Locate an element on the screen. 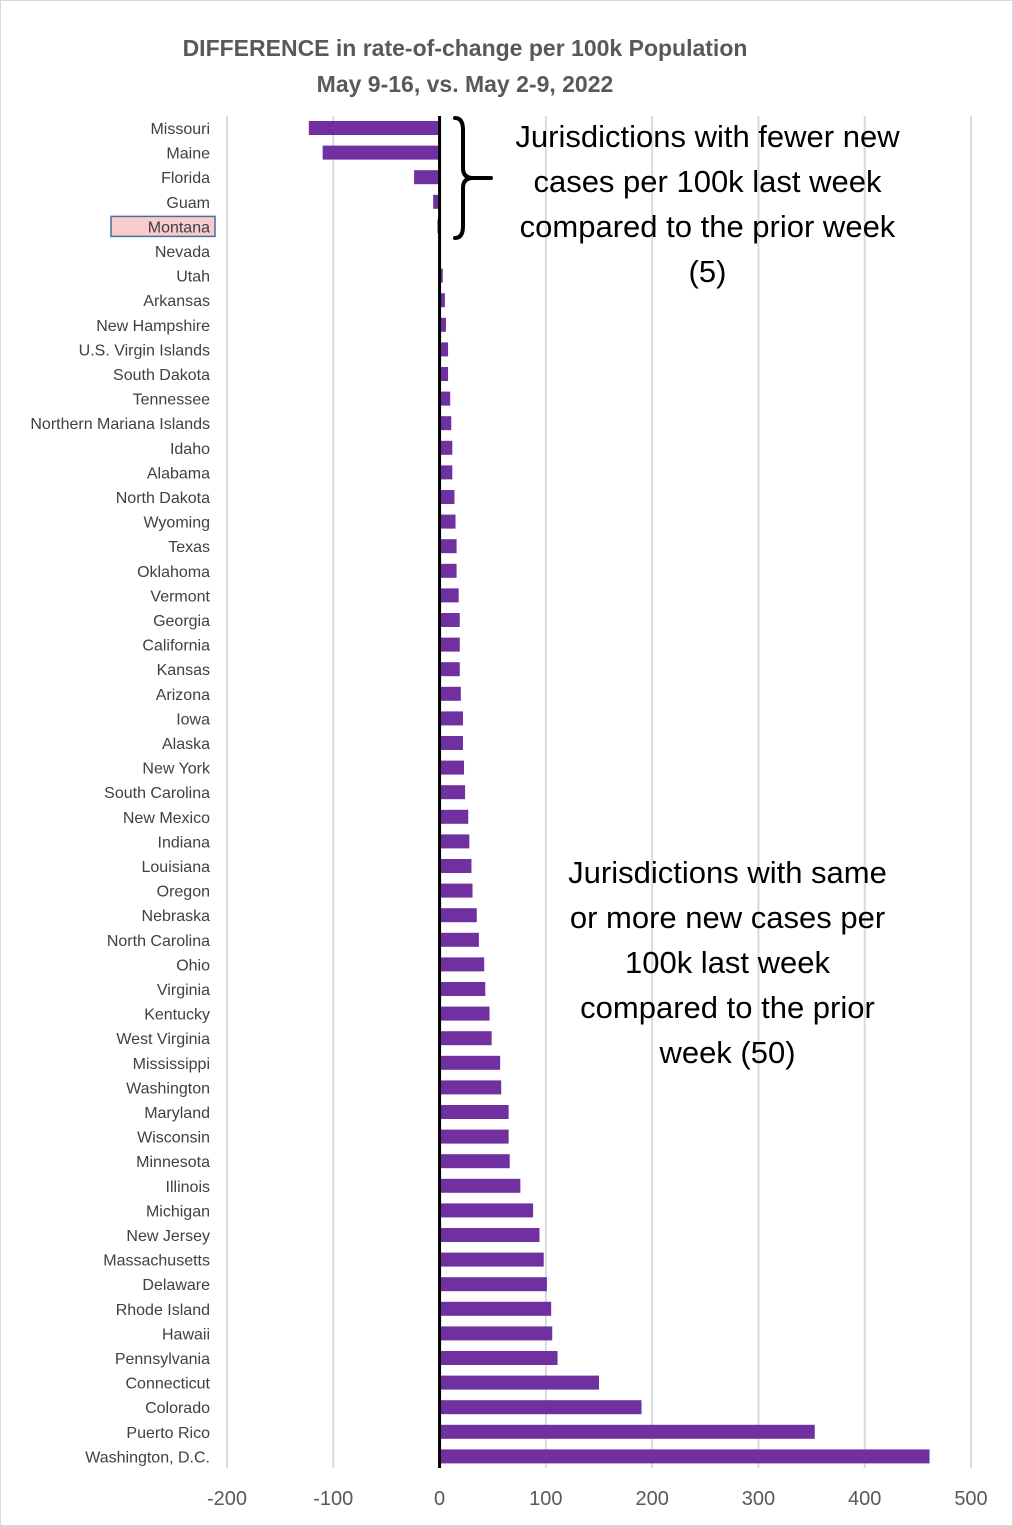 Image resolution: width=1013 pixels, height=1526 pixels. category-label: Connecticut is located at coordinates (168, 1384).